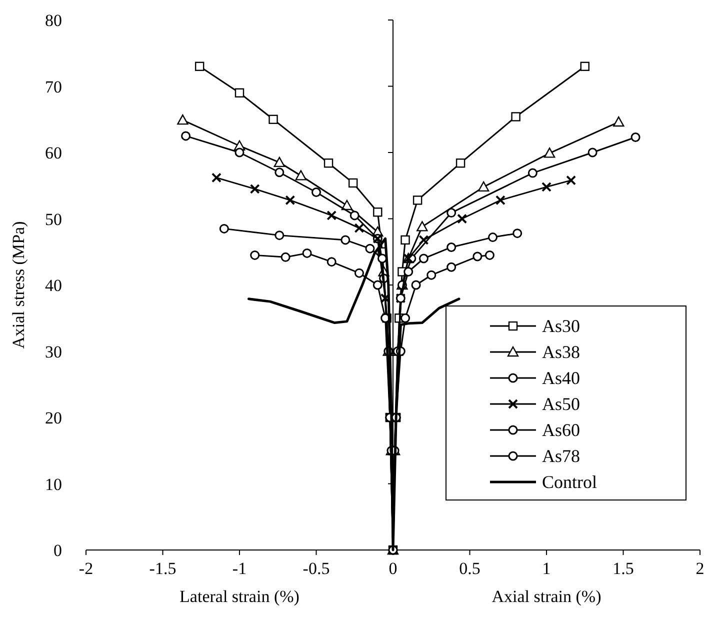  I want to click on text: Lateral strain (%), so click(240, 596).